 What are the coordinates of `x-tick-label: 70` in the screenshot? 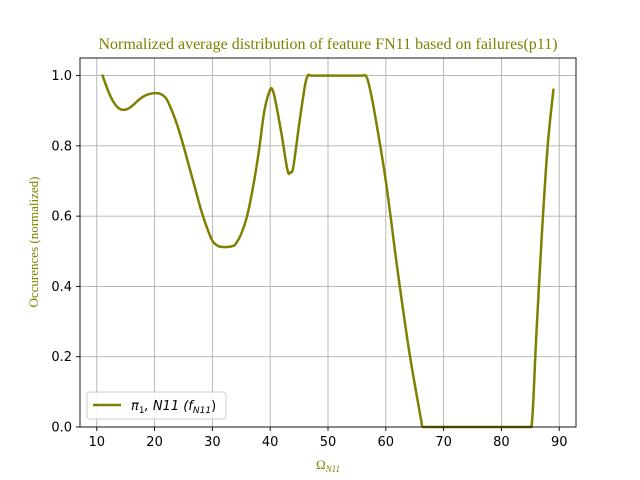 It's located at (443, 442).